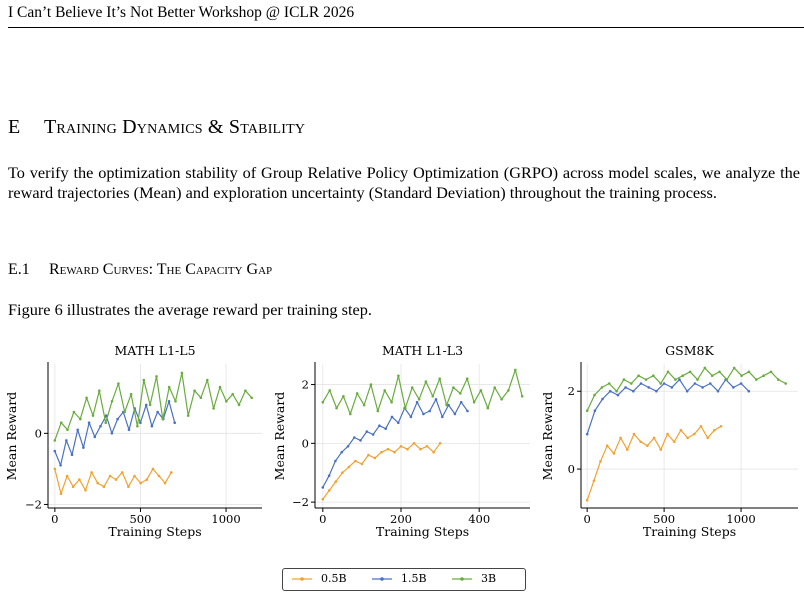 The width and height of the screenshot is (804, 598). What do you see at coordinates (740, 519) in the screenshot?
I see `x-tick-label: 1000` at bounding box center [740, 519].